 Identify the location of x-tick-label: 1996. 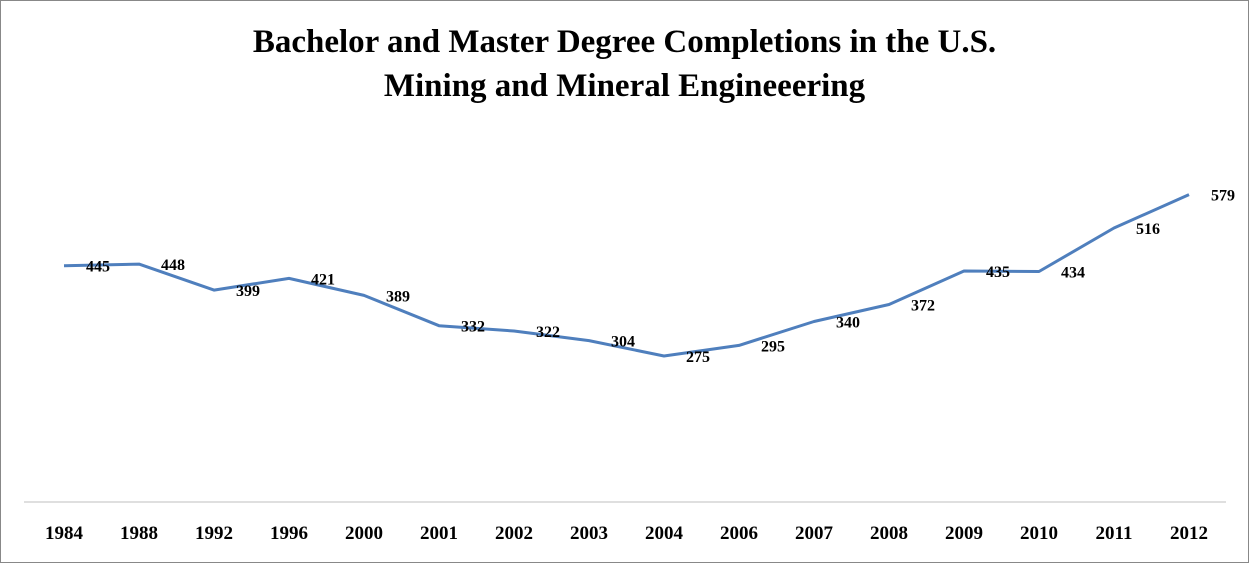
(289, 533).